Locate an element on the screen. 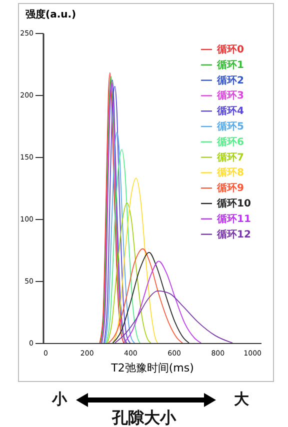 Image resolution: width=288 pixels, height=427 pixels. legend-label: 循环10 is located at coordinates (233, 204).